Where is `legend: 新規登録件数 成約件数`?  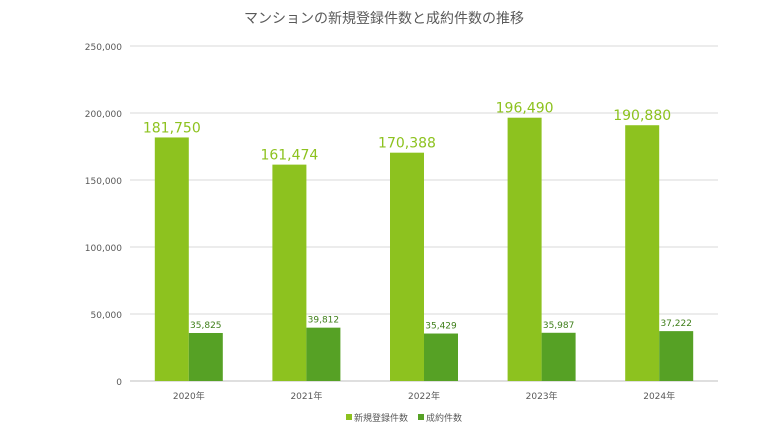 legend: 新規登録件数 成約件数 is located at coordinates (404, 418).